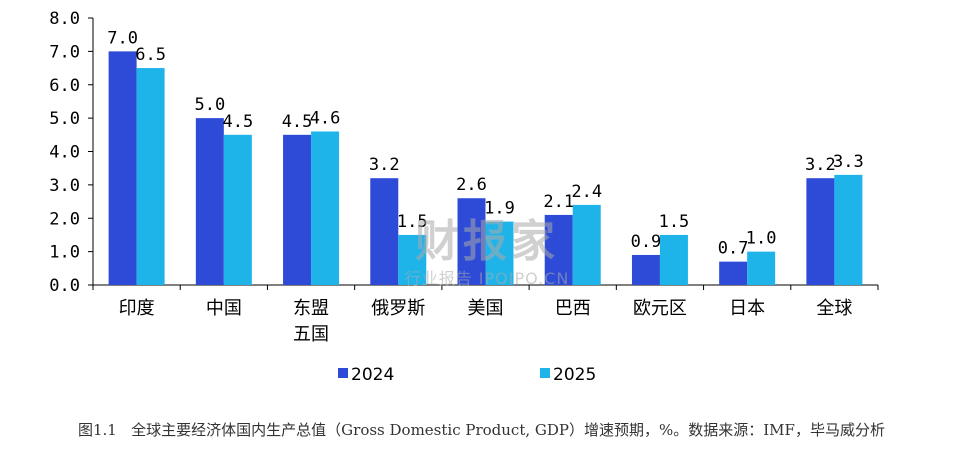 Image resolution: width=961 pixels, height=475 pixels. What do you see at coordinates (64, 286) in the screenshot?
I see `y-tick-label: 0.0` at bounding box center [64, 286].